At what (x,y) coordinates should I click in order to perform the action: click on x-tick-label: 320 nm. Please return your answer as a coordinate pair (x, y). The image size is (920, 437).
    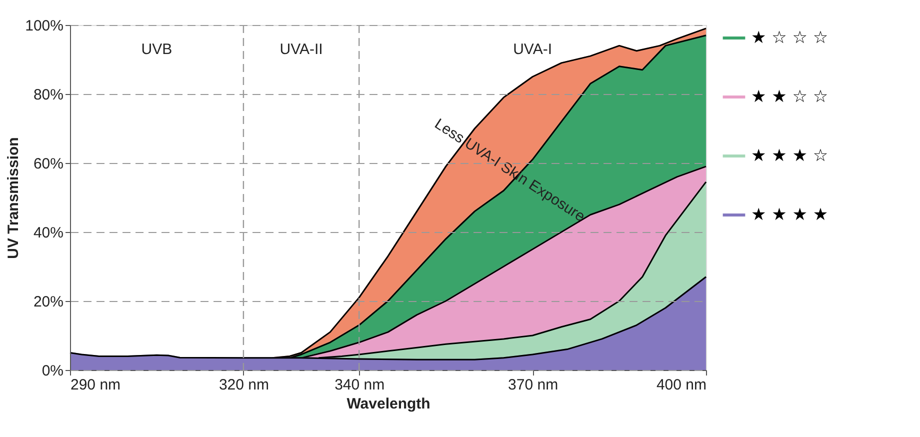
    Looking at the image, I should click on (243, 385).